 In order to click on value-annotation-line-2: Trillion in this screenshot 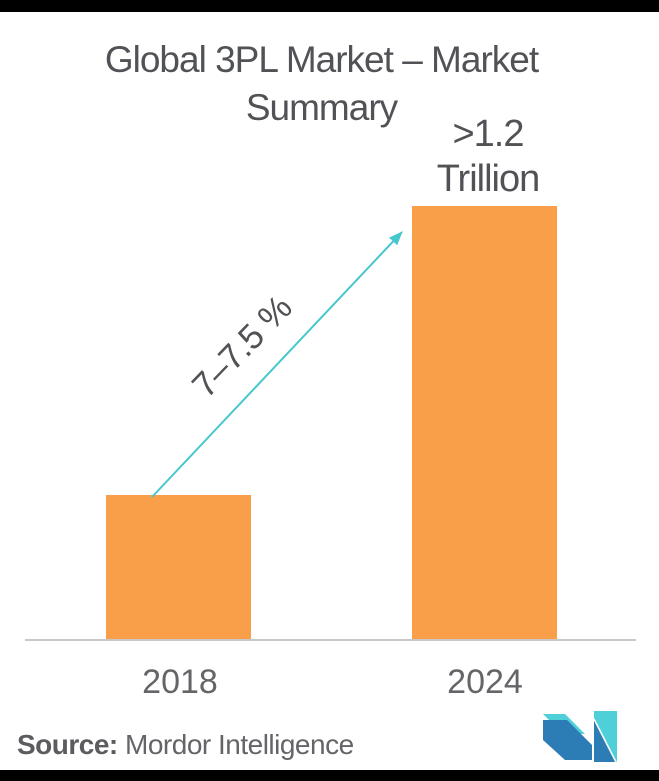, I will do `click(488, 179)`.